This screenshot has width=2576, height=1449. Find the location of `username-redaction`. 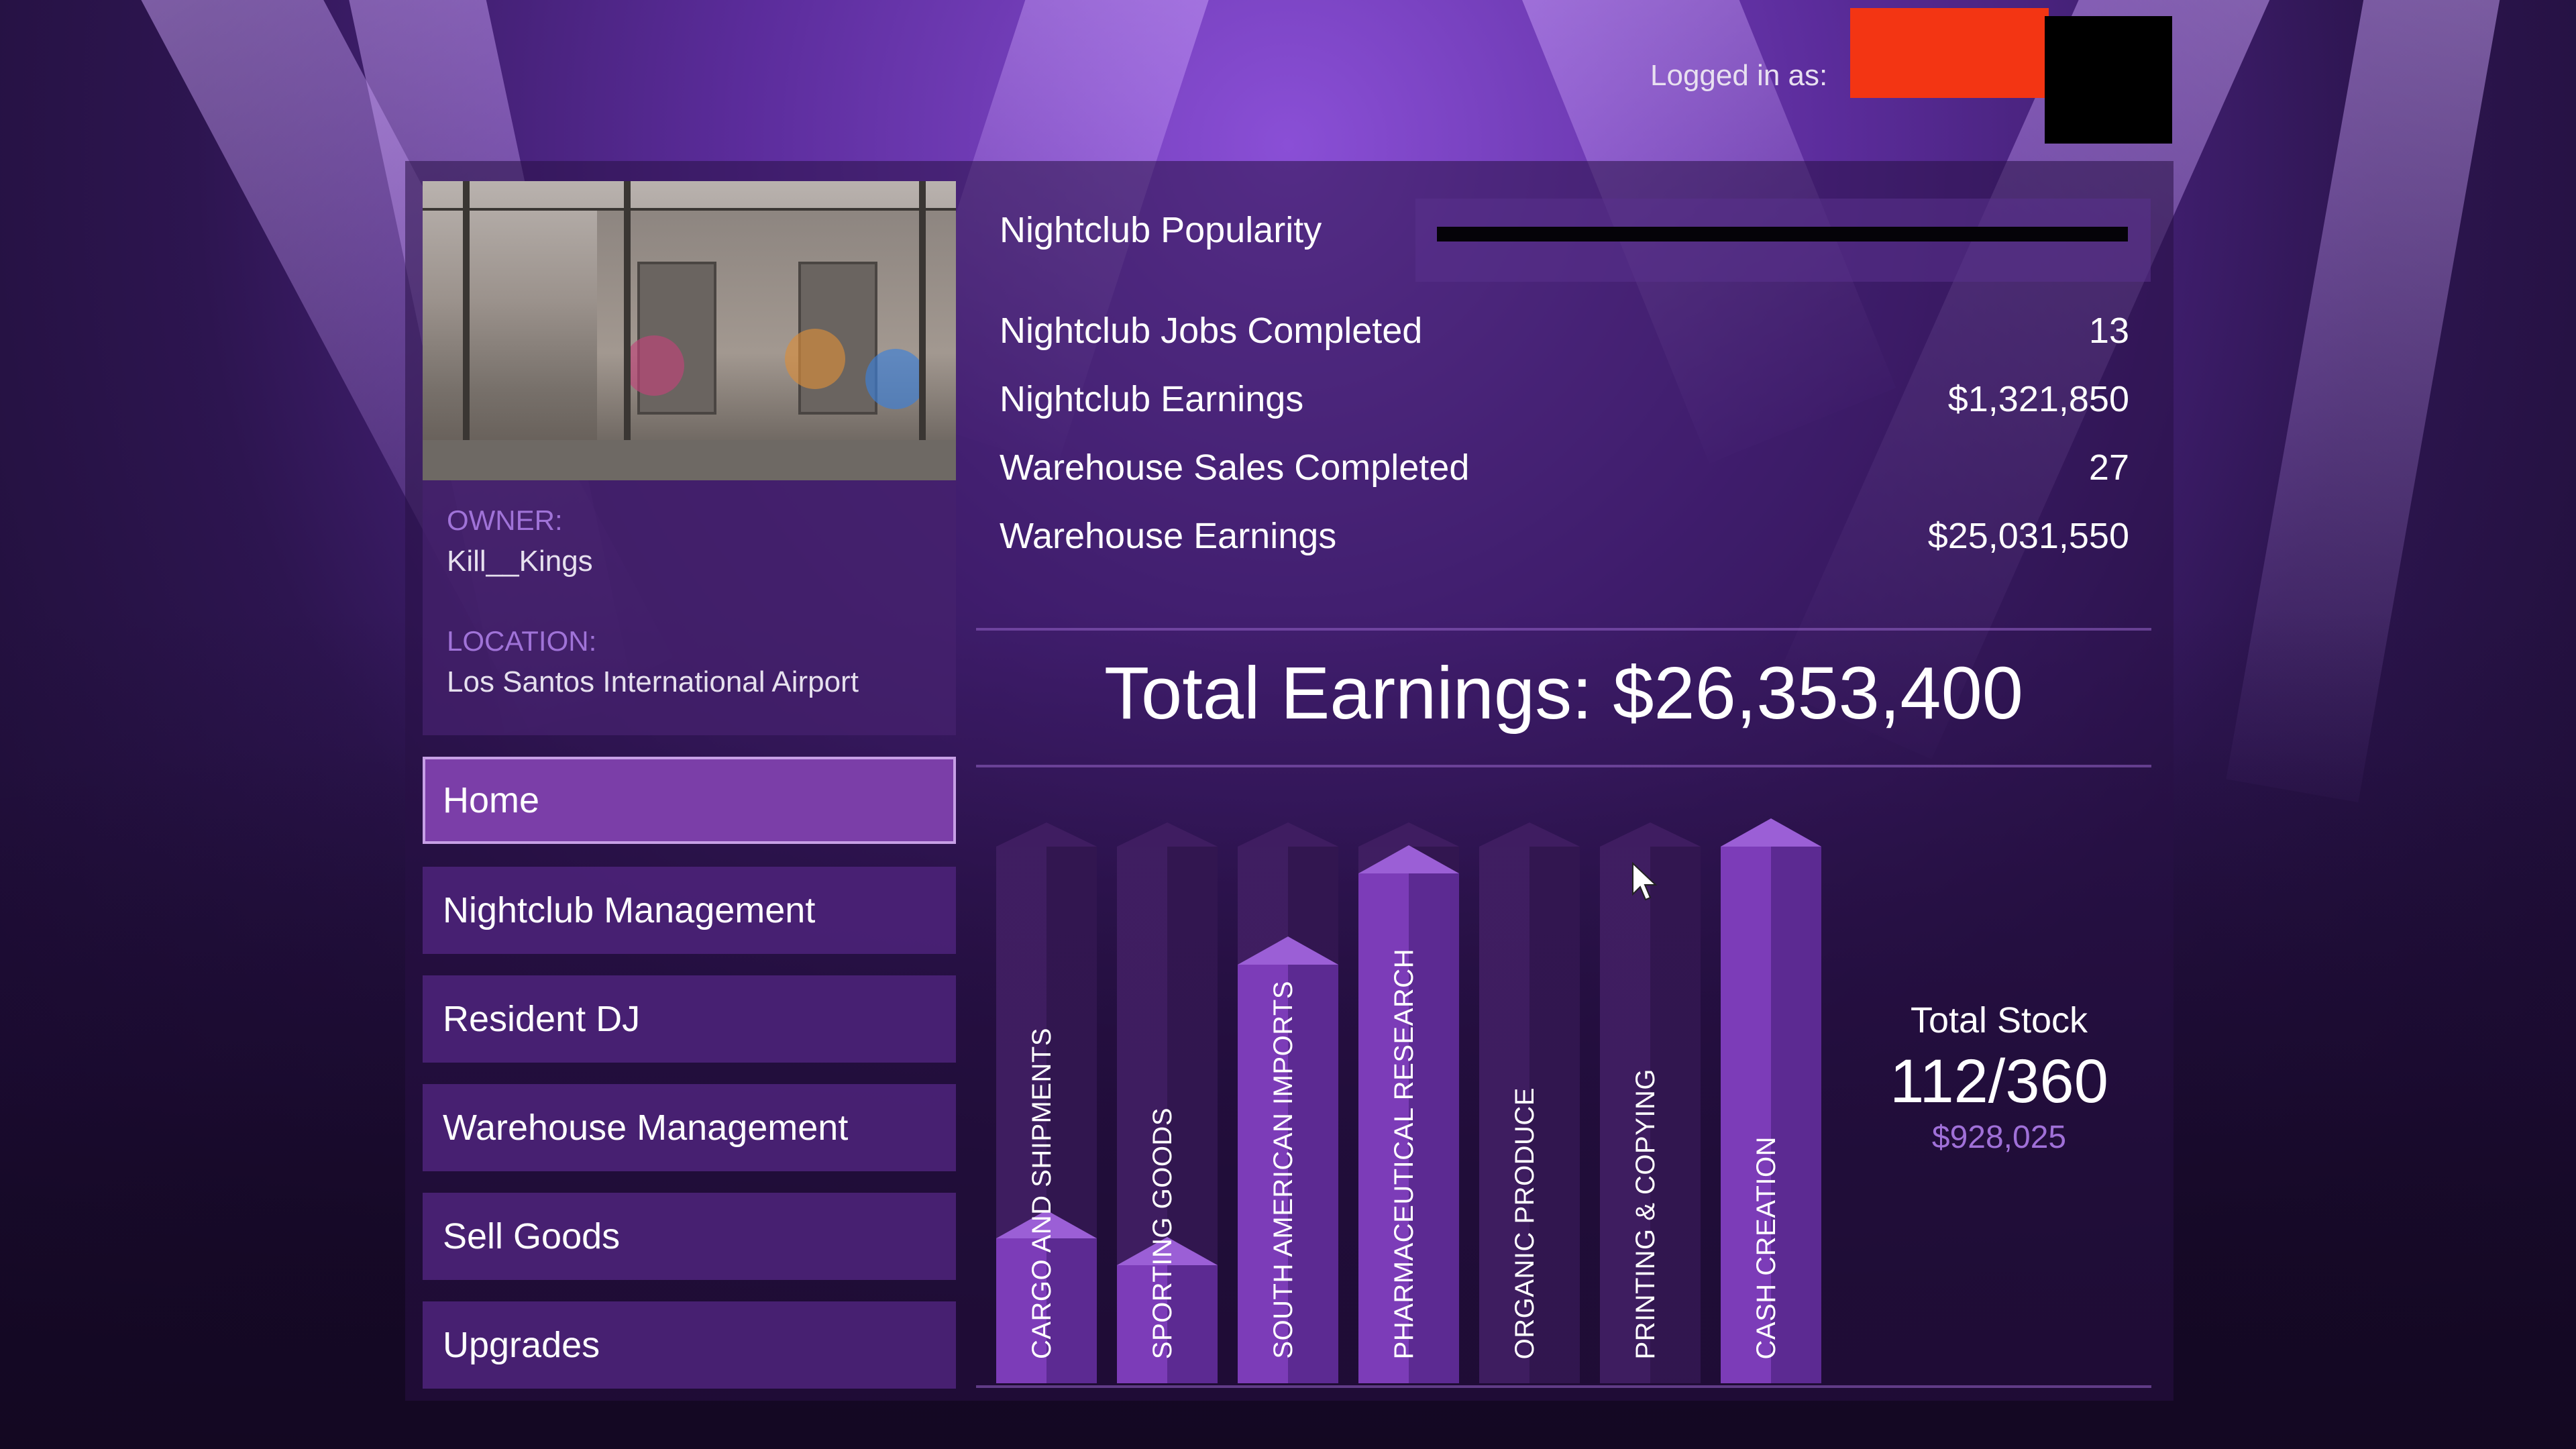

username-redaction is located at coordinates (1949, 53).